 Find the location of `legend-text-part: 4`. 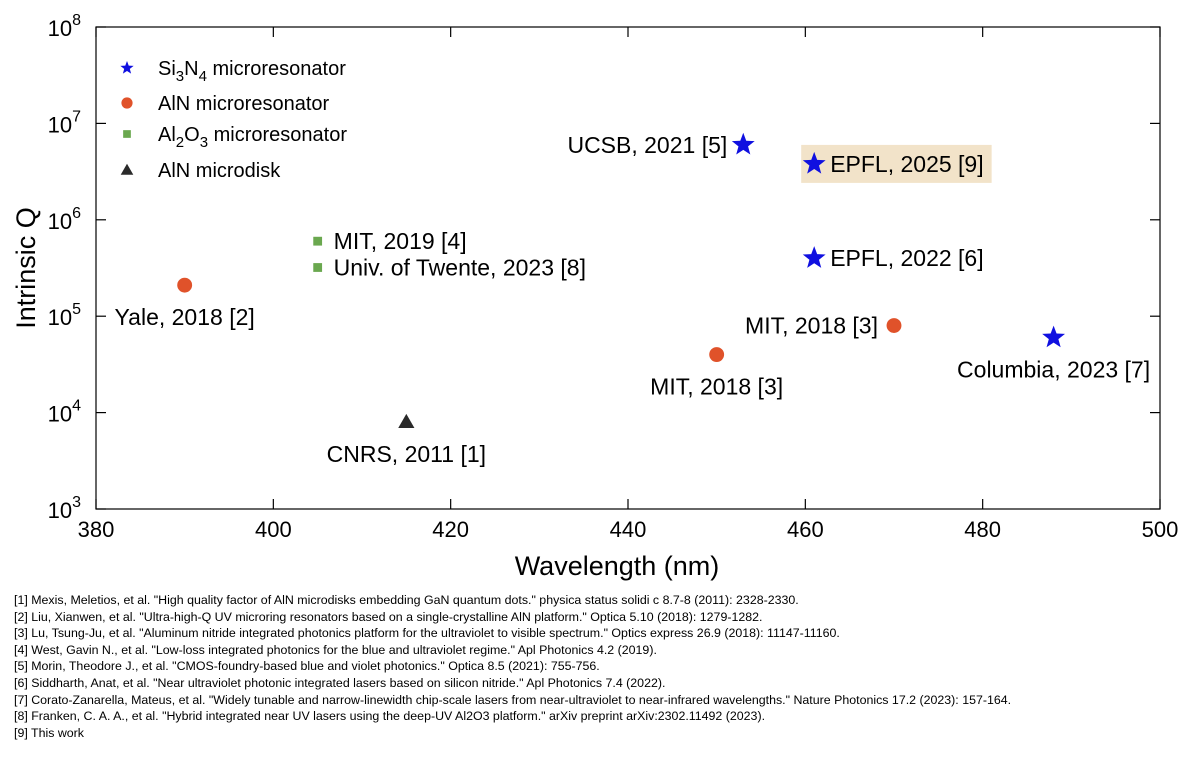

legend-text-part: 4 is located at coordinates (203, 76).